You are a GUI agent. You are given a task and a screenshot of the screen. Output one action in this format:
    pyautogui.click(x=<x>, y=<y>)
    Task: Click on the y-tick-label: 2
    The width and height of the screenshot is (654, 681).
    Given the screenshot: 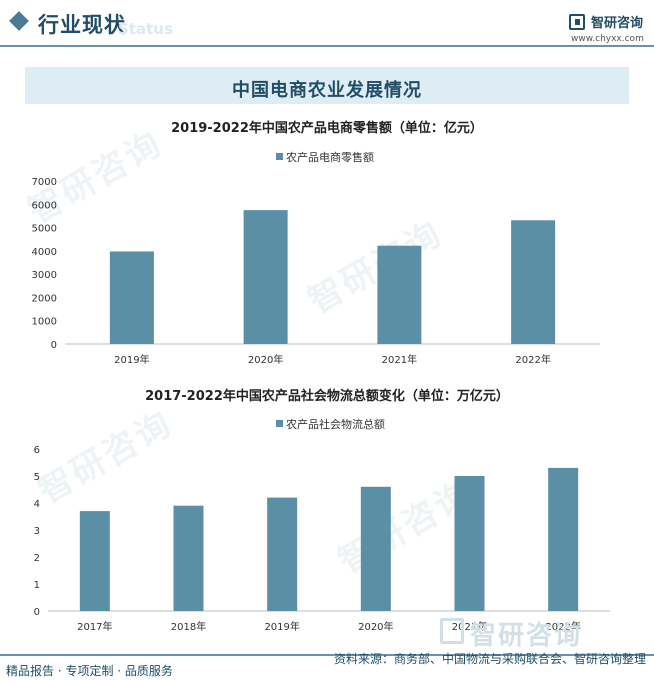 What is the action you would take?
    pyautogui.click(x=37, y=558)
    